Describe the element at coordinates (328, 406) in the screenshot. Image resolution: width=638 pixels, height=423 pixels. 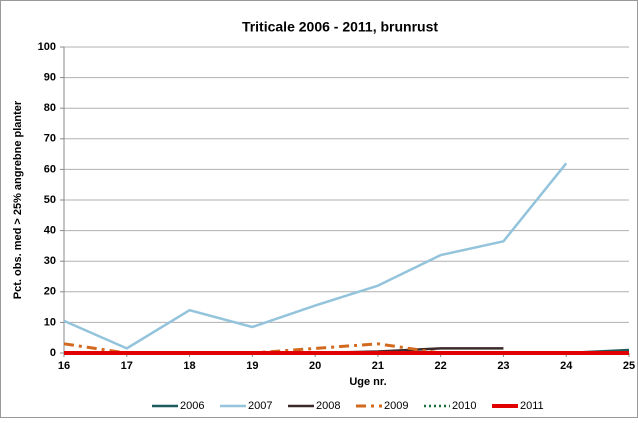
I see `legend-label: 2008` at that location.